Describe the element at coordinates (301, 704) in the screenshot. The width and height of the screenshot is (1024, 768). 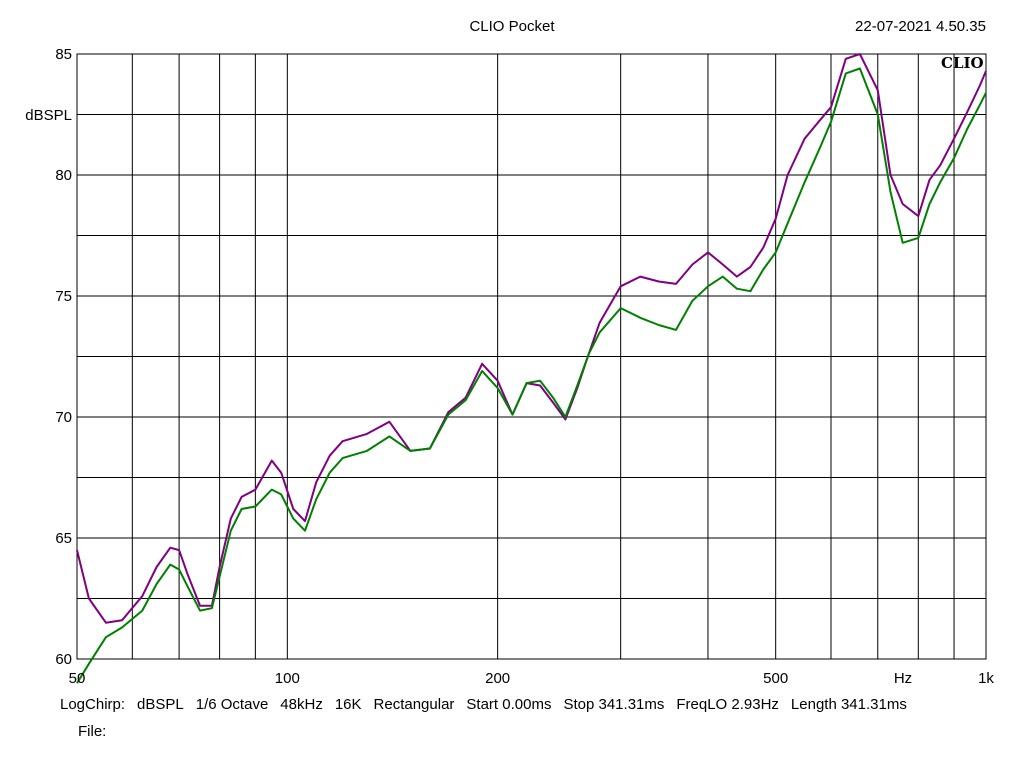
I see `info-samplerate: 48kHz` at that location.